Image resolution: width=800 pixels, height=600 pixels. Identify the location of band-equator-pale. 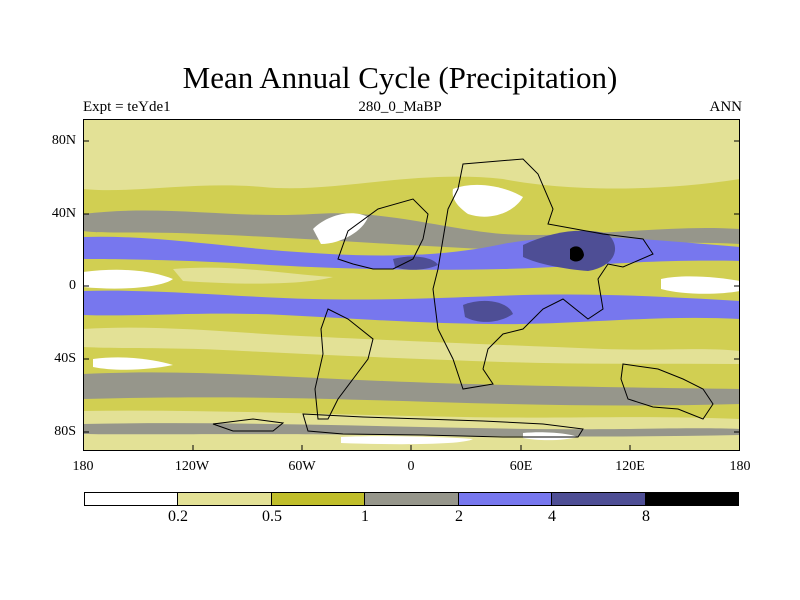
(253, 275).